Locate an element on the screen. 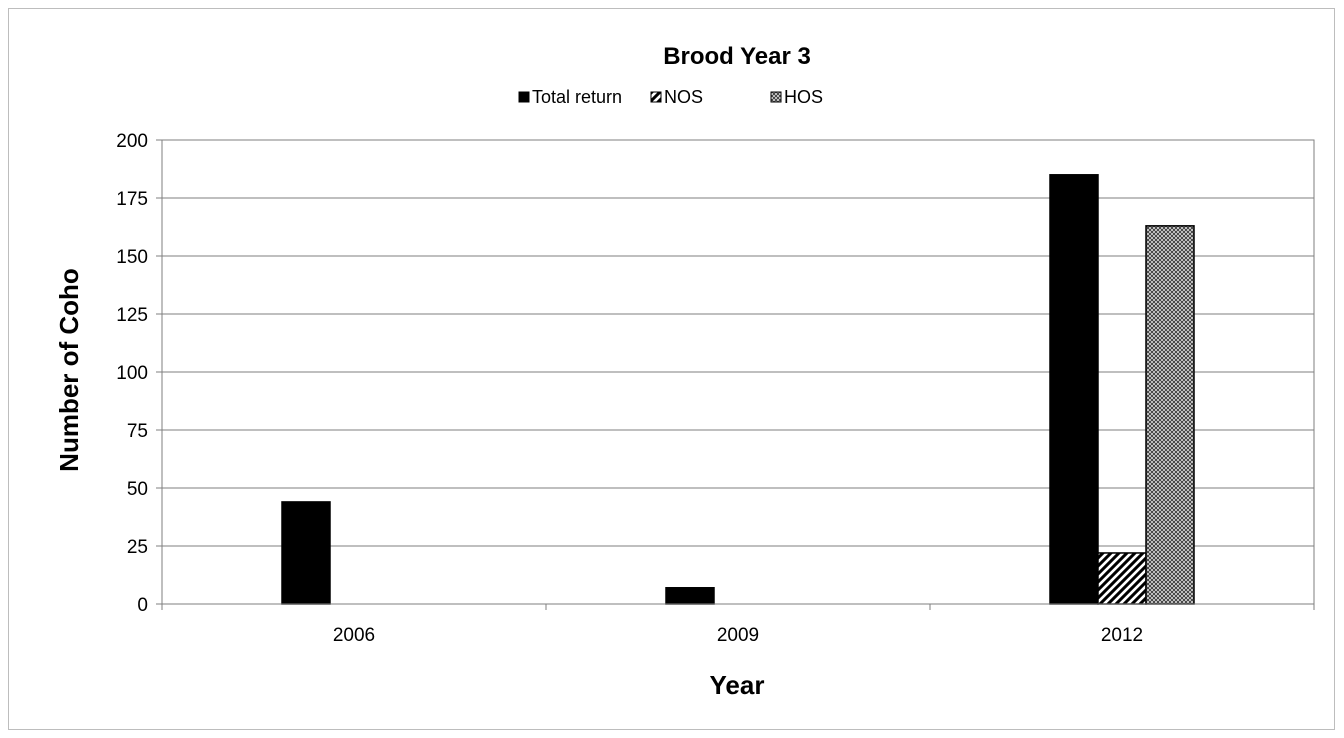 The image size is (1344, 738). x-tick-label: 2009 is located at coordinates (738, 635).